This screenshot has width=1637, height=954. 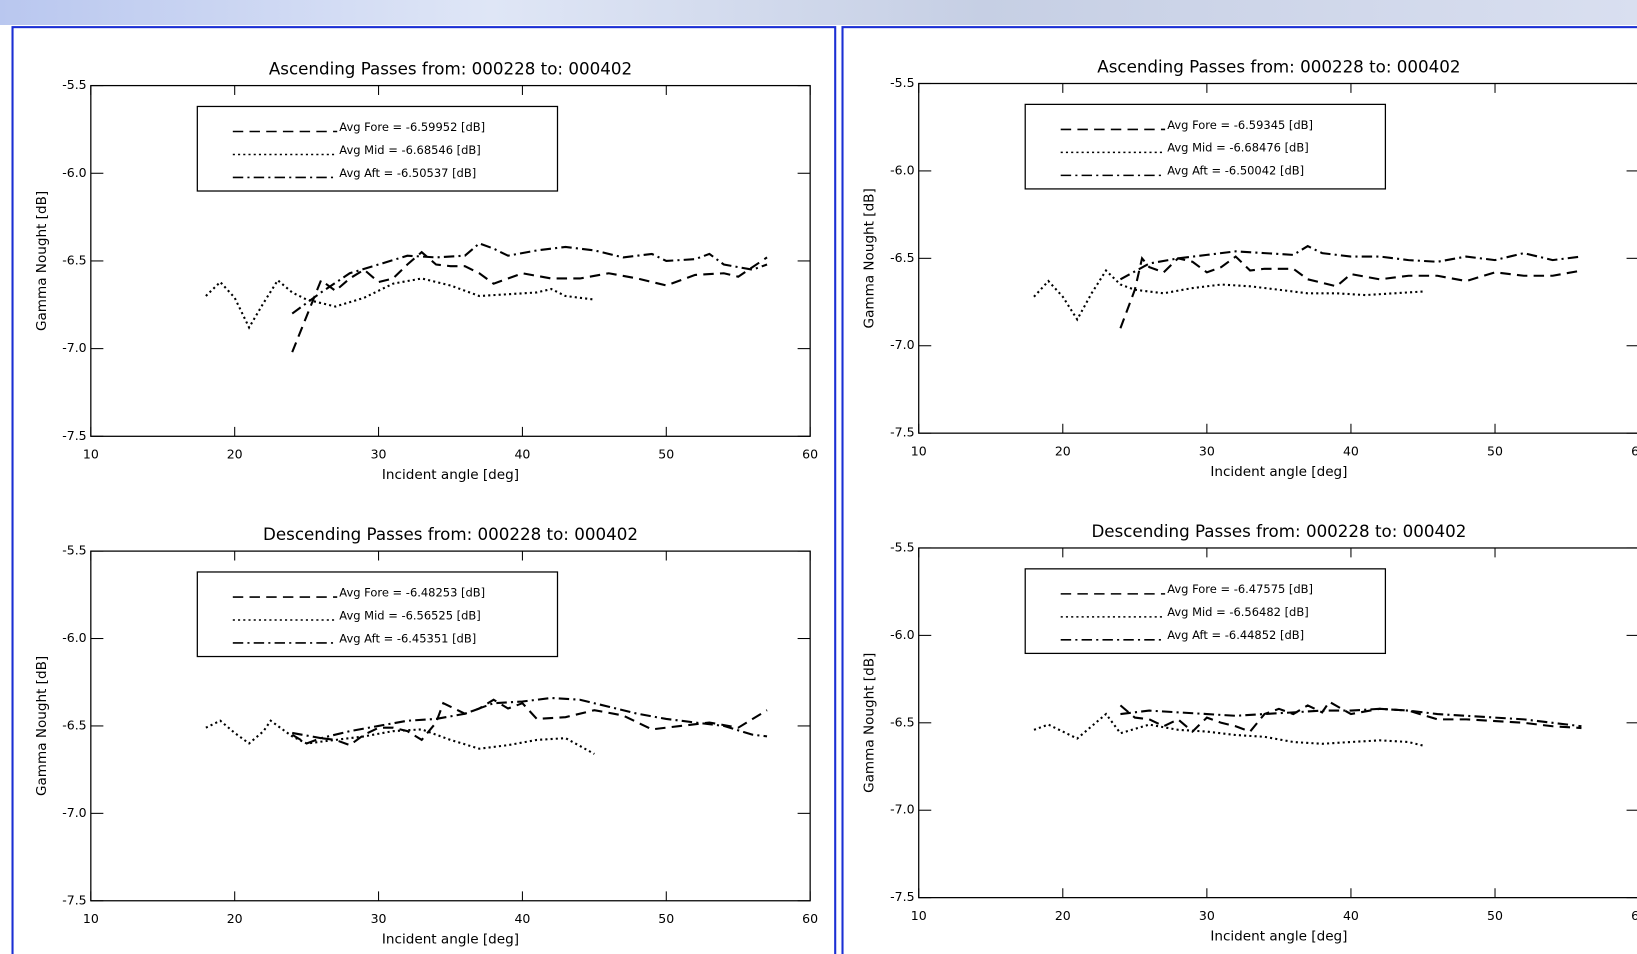 I want to click on legend-label: Avg Fore = -6.48253 [dB], so click(x=412, y=592).